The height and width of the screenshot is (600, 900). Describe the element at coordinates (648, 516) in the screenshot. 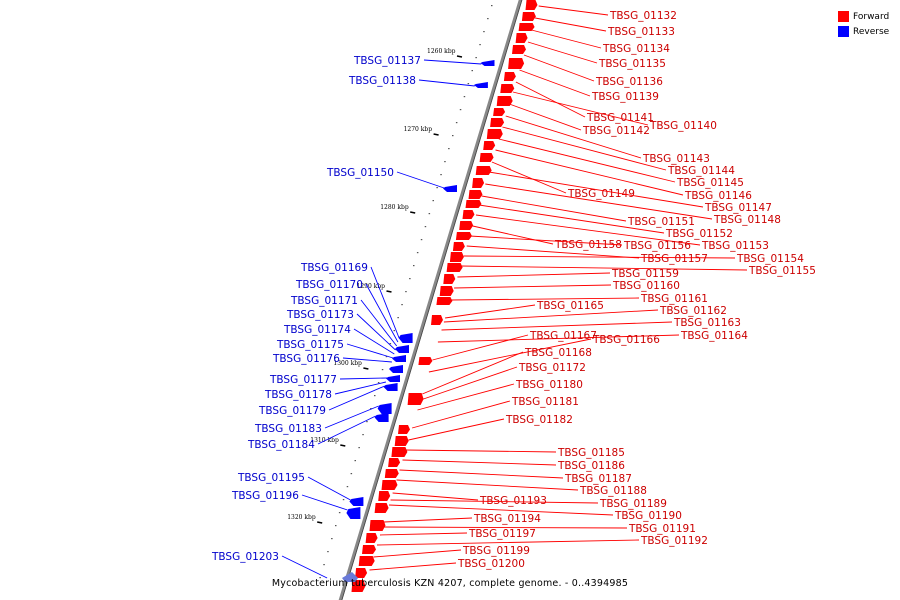

I see `forward-gene-label: TBSG_01190` at that location.